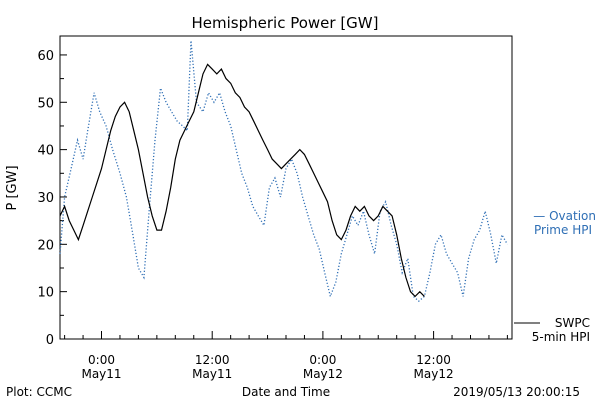  What do you see at coordinates (322, 360) in the screenshot?
I see `x-tick-time-2: 0:00` at bounding box center [322, 360].